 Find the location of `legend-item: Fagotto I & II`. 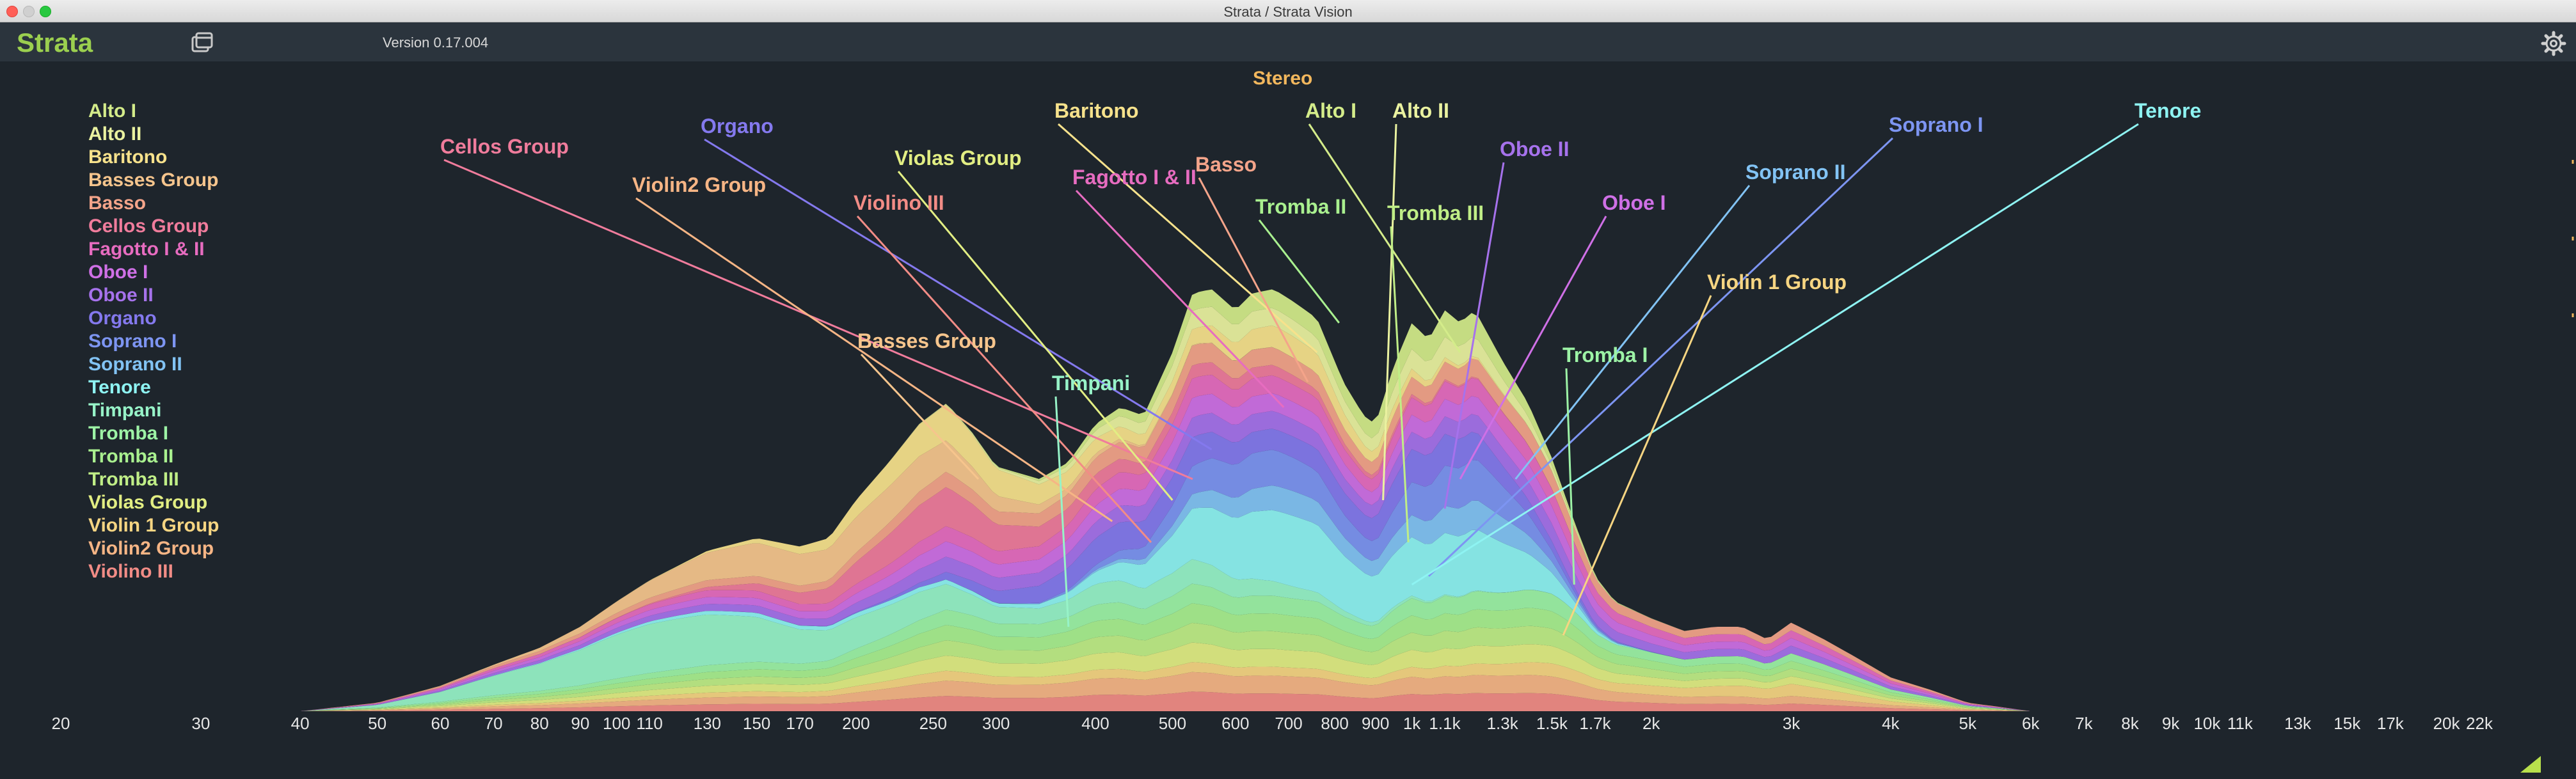

legend-item: Fagotto I & II is located at coordinates (146, 250).